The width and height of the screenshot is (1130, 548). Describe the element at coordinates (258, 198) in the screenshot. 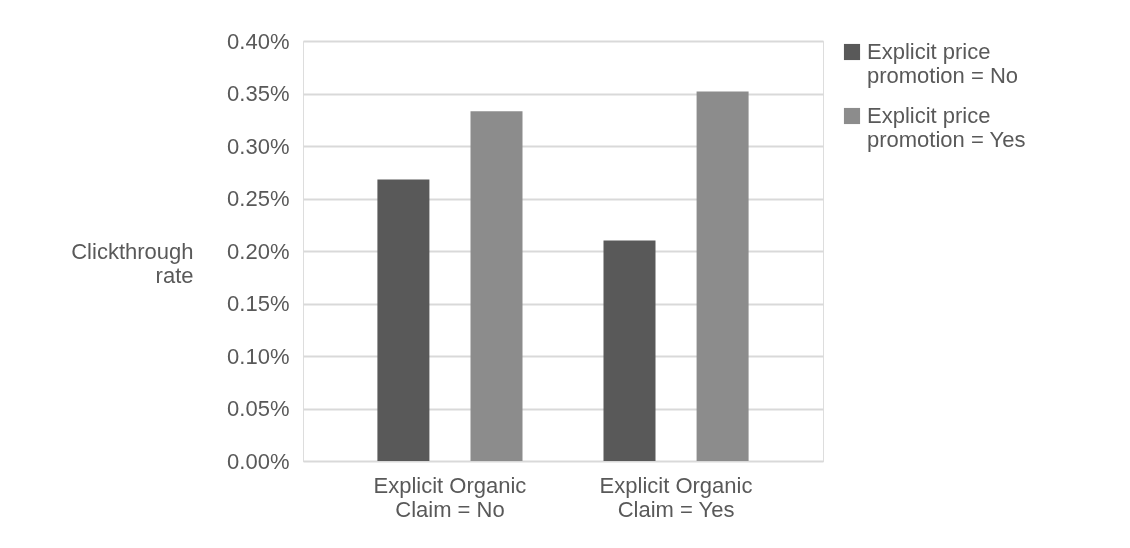

I see `y-tick-label: 0.25%` at that location.